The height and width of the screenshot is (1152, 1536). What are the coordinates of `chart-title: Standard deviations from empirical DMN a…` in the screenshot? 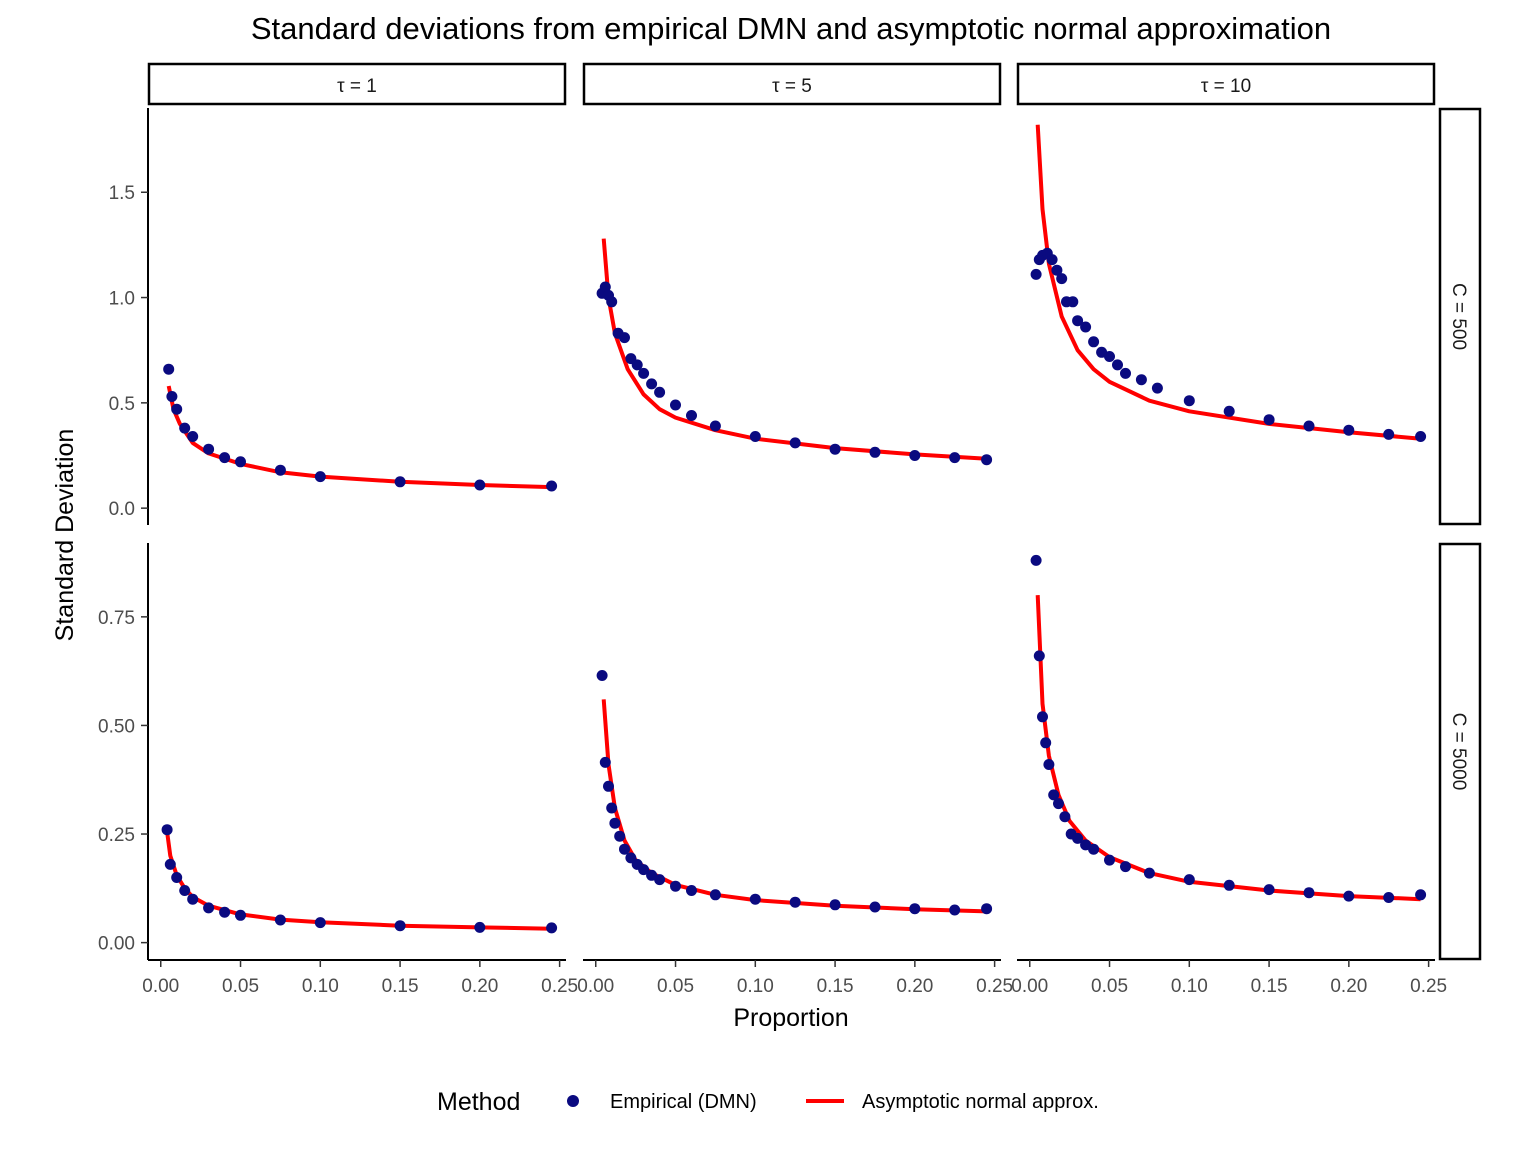 It's located at (791, 28).